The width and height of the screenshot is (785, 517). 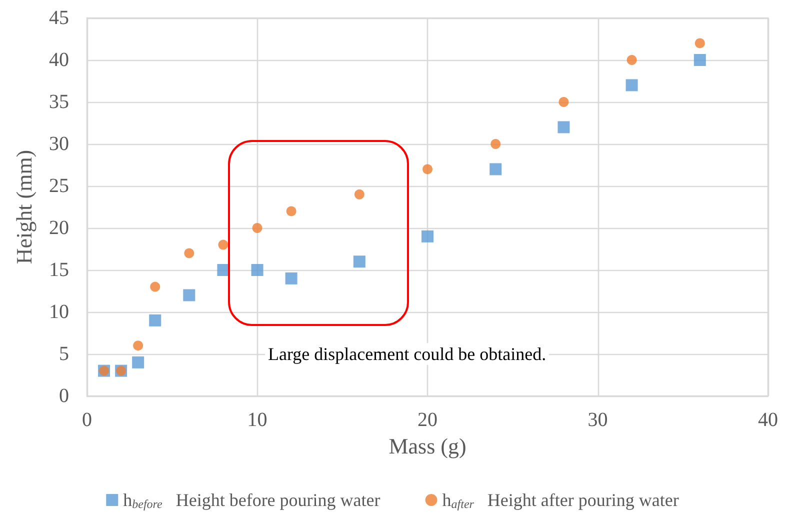 What do you see at coordinates (87, 420) in the screenshot?
I see `x-tick-label: 0` at bounding box center [87, 420].